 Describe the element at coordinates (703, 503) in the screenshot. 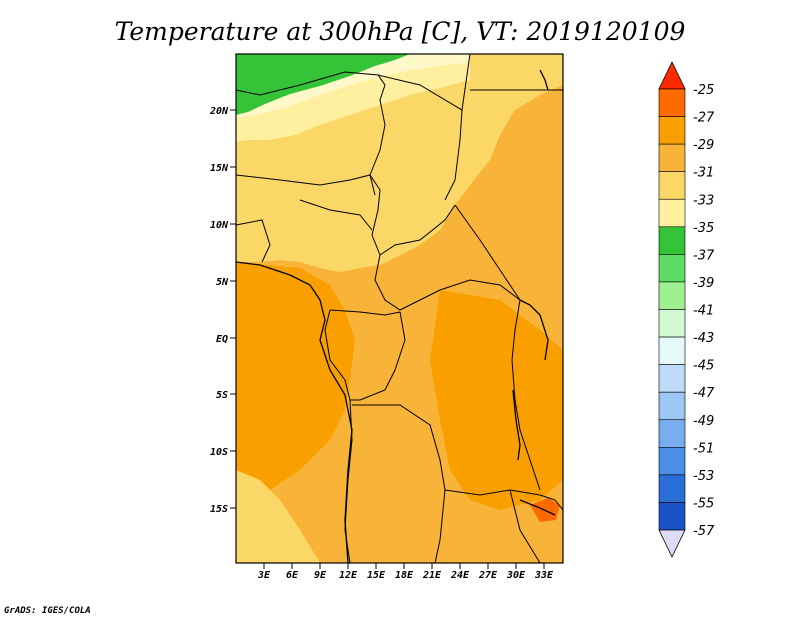

I see `legend-label: -55` at that location.